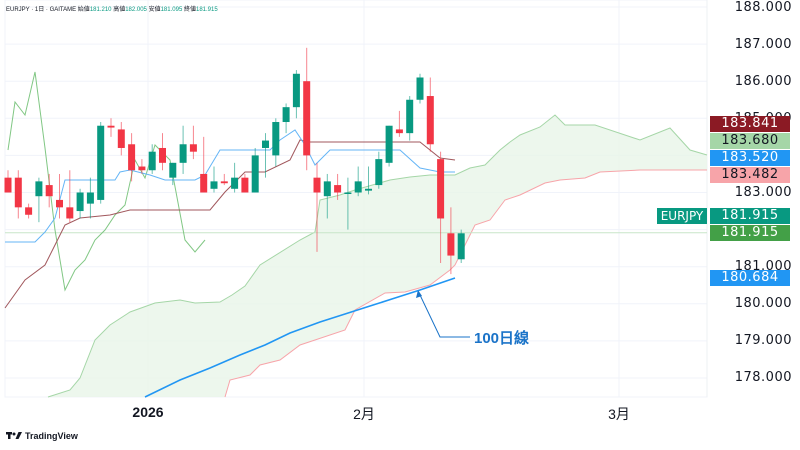  What do you see at coordinates (136, 10) in the screenshot?
I see `legend-high: 182.005` at bounding box center [136, 10].